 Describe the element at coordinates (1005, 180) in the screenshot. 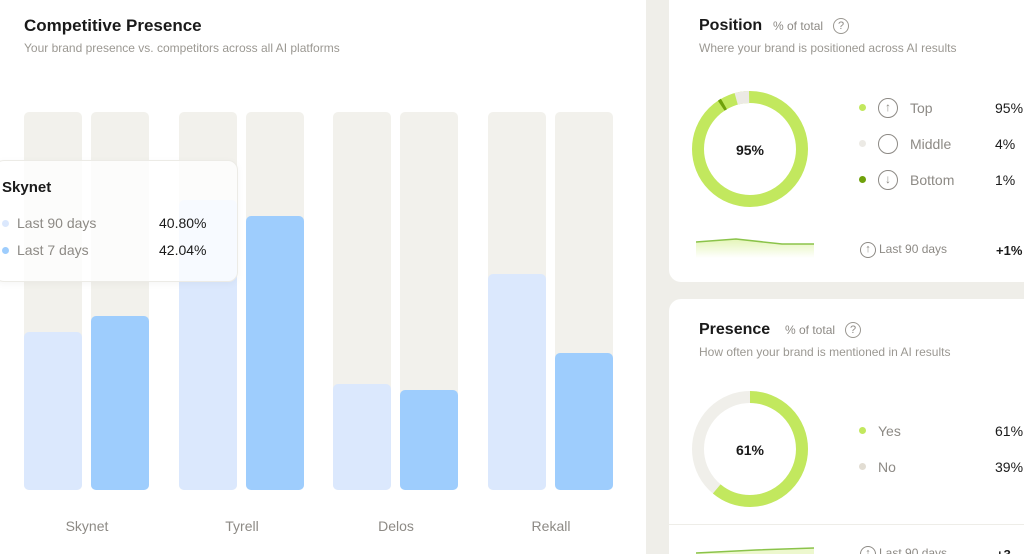

I see `legend-value-bottom: 1%` at that location.